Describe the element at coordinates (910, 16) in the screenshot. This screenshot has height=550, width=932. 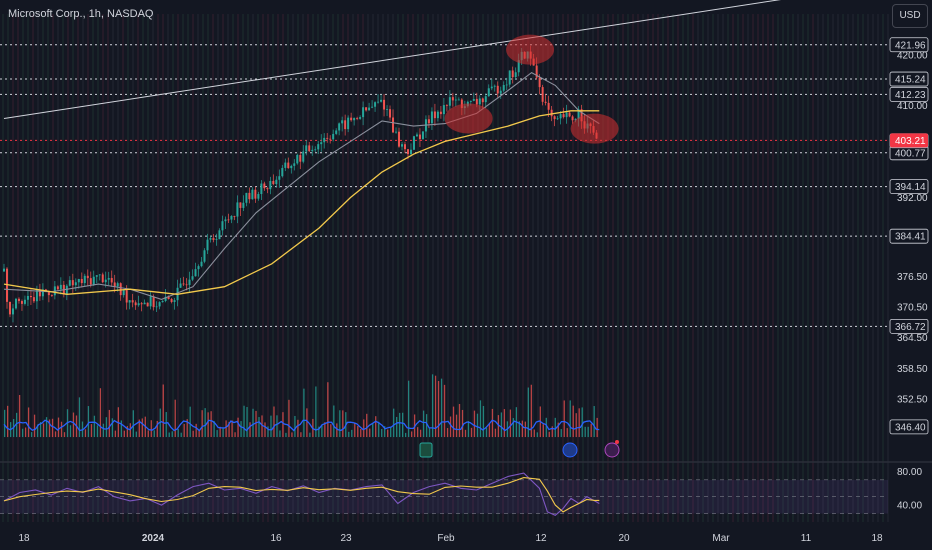
I see `currency-button: USD` at that location.